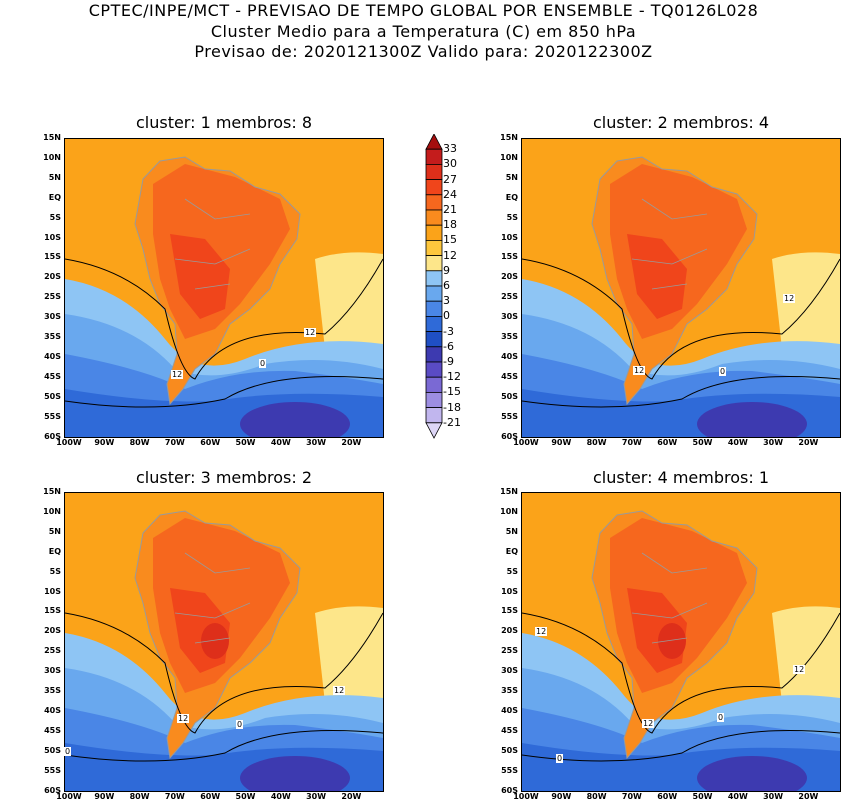 Image resolution: width=847 pixels, height=803 pixels. Describe the element at coordinates (450, 209) in the screenshot. I see `colorbar-label: 21` at that location.